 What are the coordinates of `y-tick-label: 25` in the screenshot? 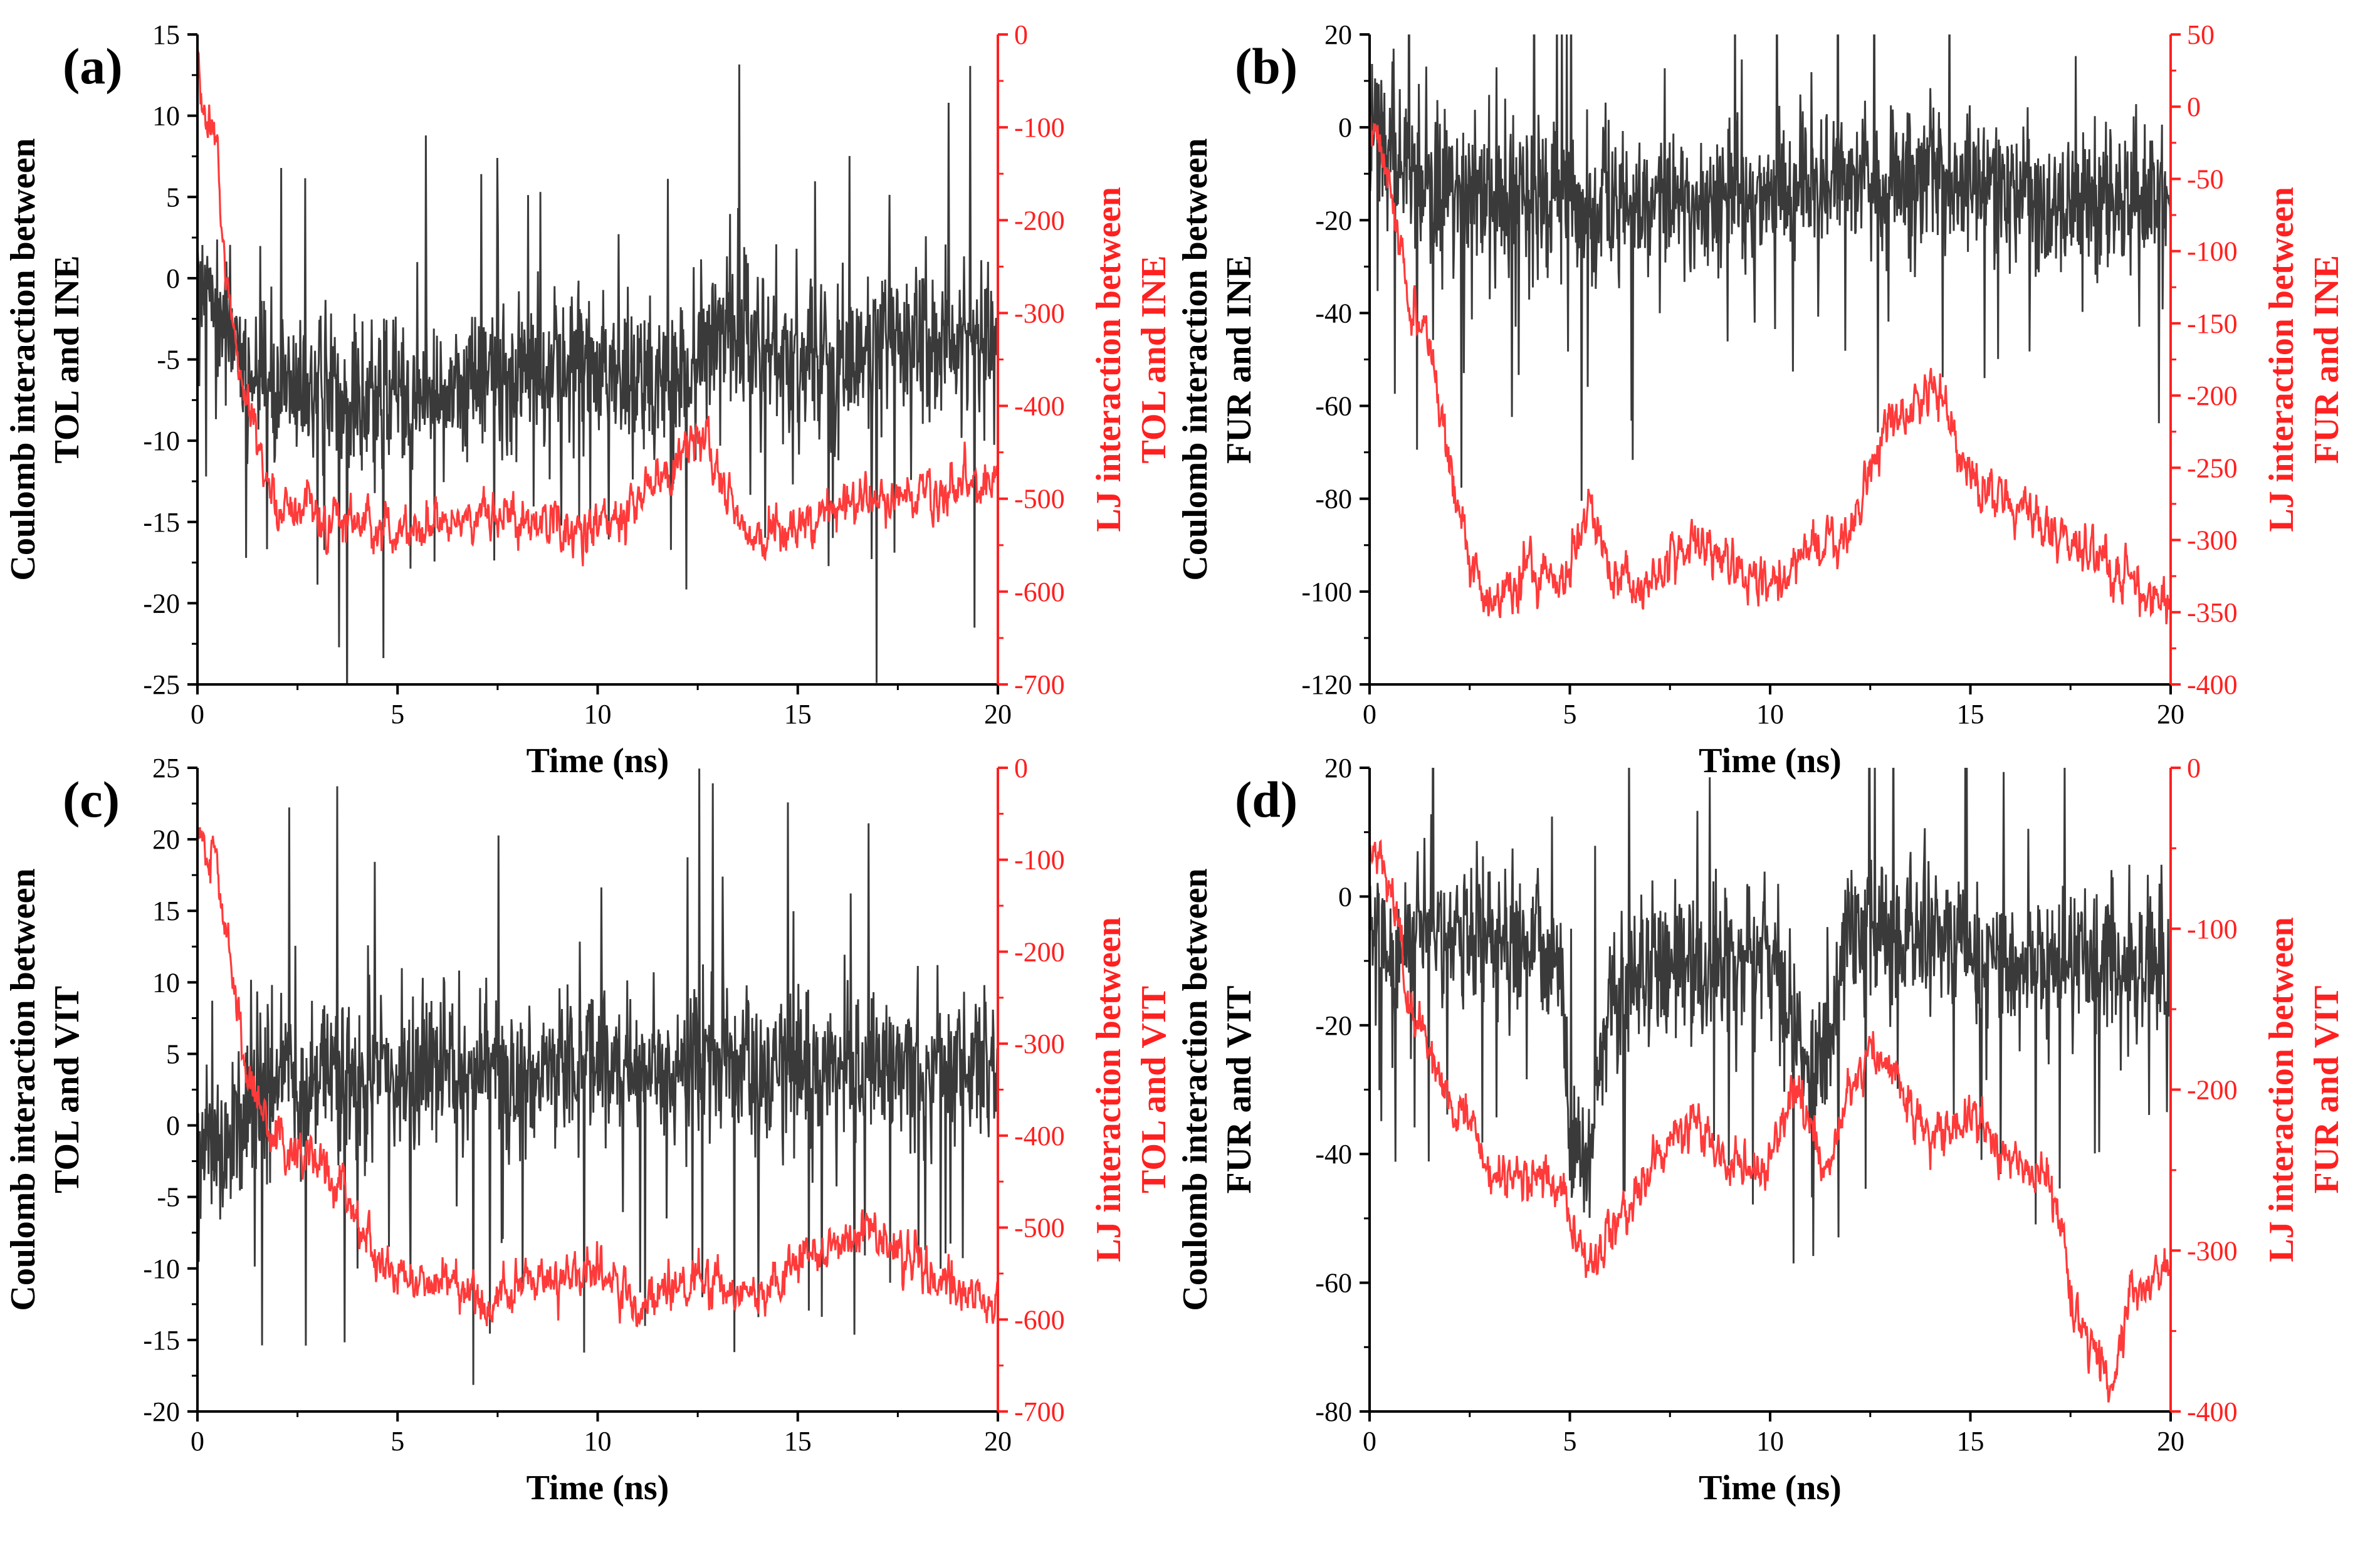 It's located at (166, 768).